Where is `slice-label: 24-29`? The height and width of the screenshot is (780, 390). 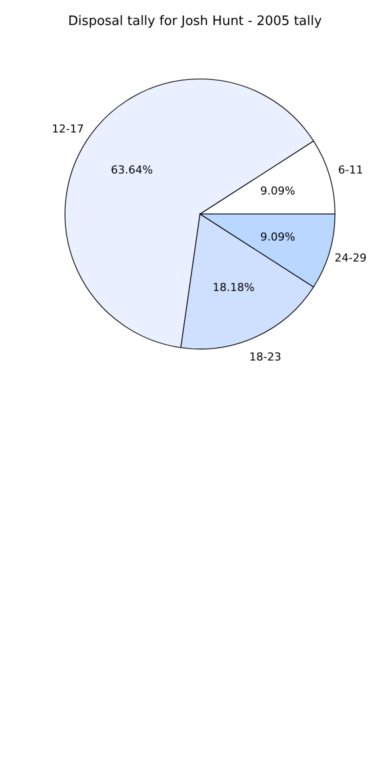
slice-label: 24-29 is located at coordinates (350, 258).